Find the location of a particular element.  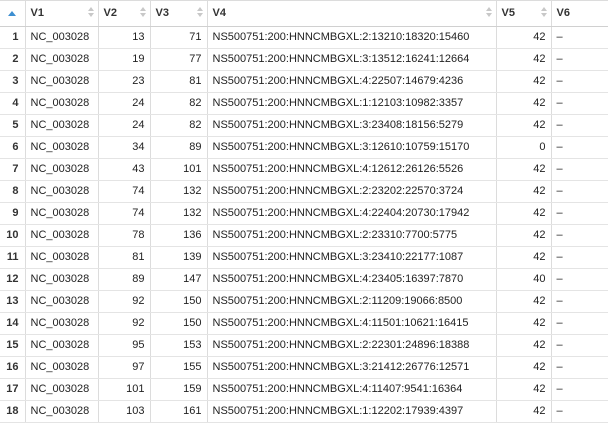

cell-v3: 71 is located at coordinates (179, 37).